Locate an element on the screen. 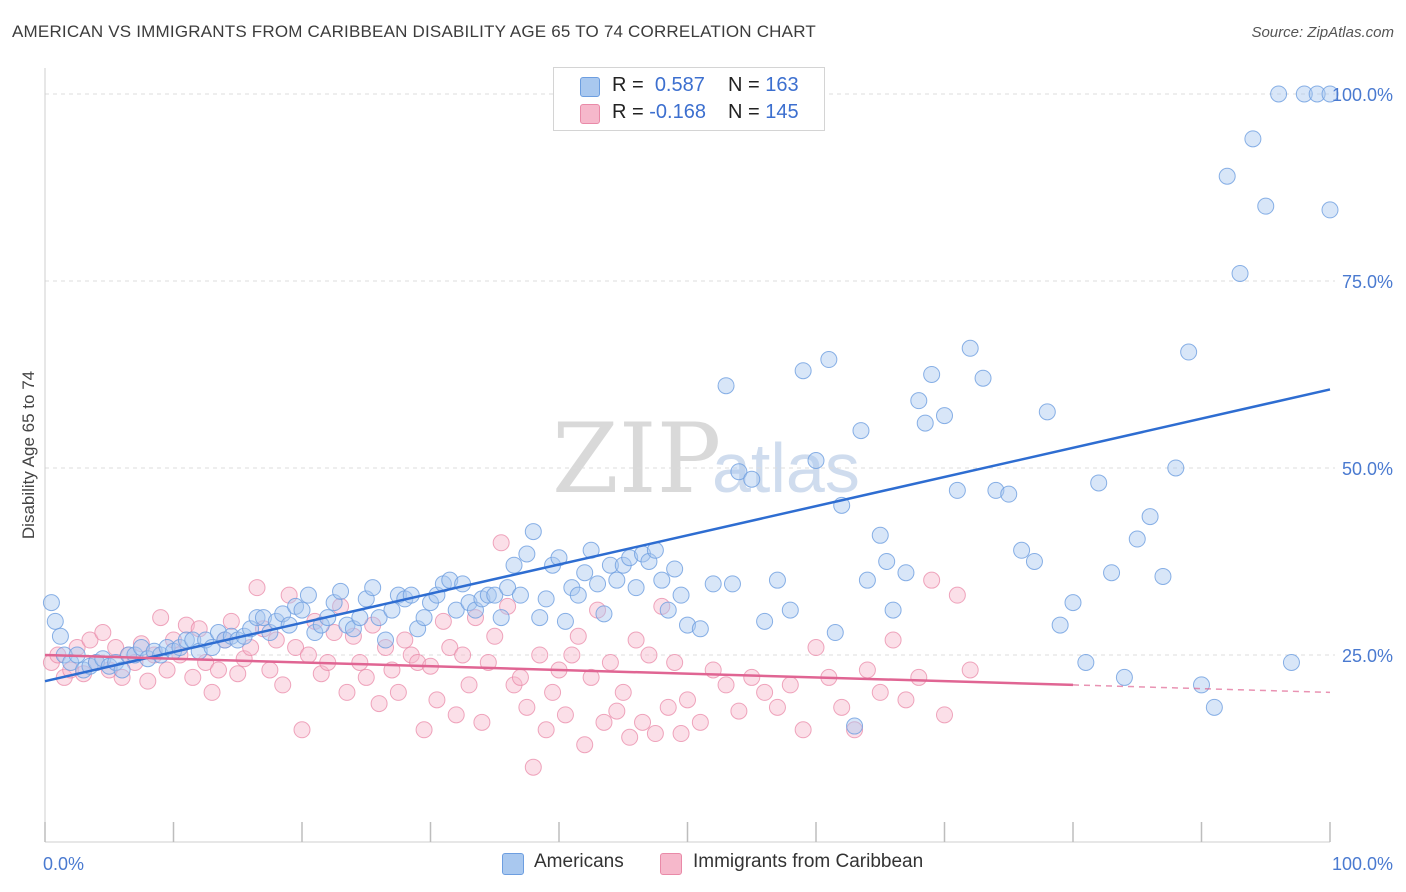  y-tick-label: 25.0% is located at coordinates (1367, 656).